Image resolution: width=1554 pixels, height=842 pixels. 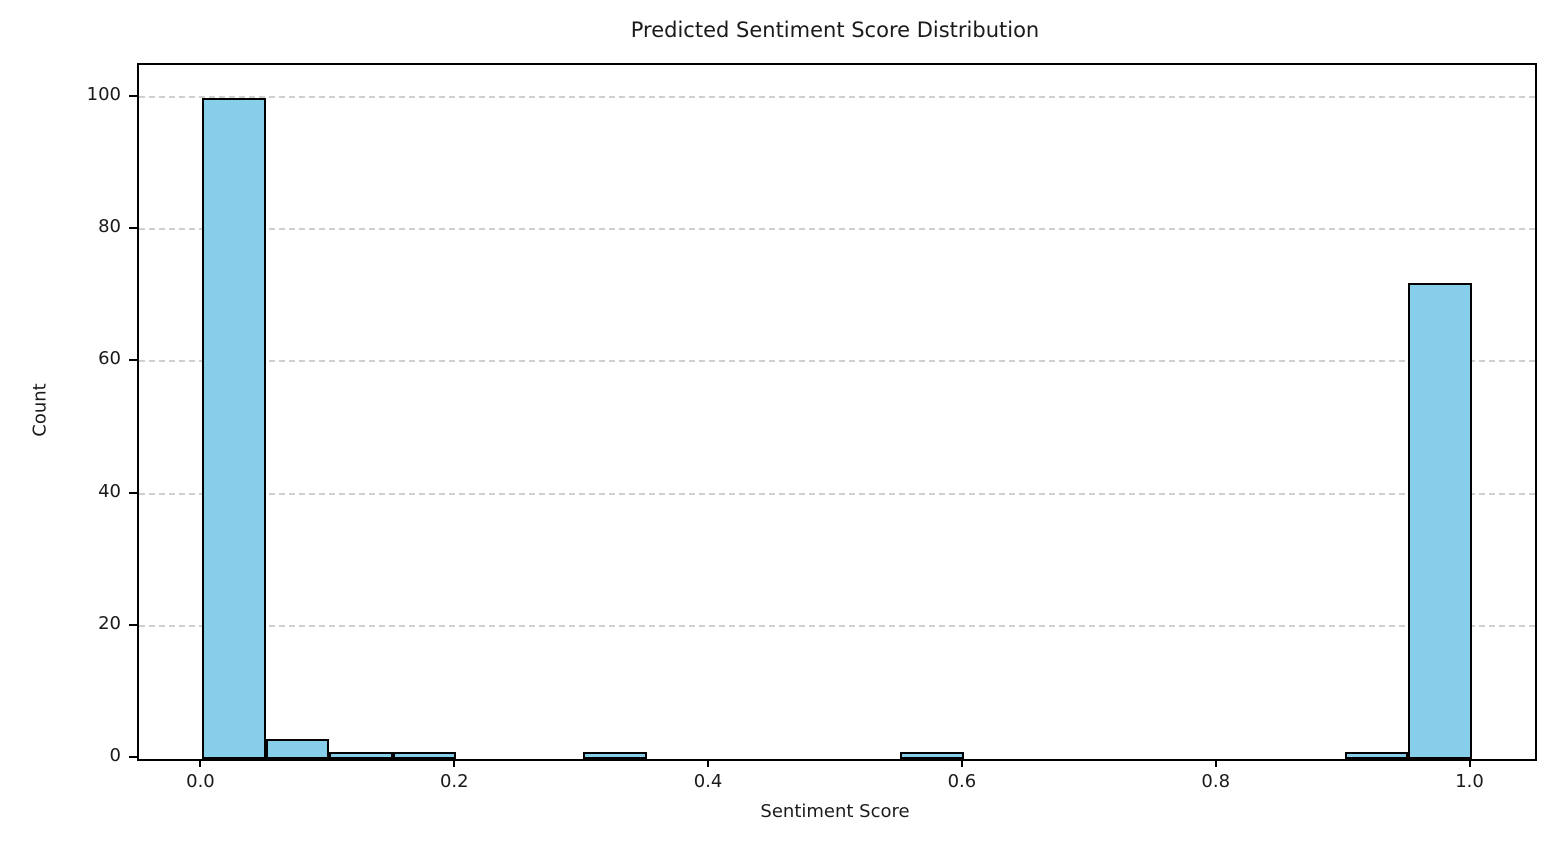 I want to click on chart-title: Predicted Sentiment Score Distribution, so click(x=835, y=30).